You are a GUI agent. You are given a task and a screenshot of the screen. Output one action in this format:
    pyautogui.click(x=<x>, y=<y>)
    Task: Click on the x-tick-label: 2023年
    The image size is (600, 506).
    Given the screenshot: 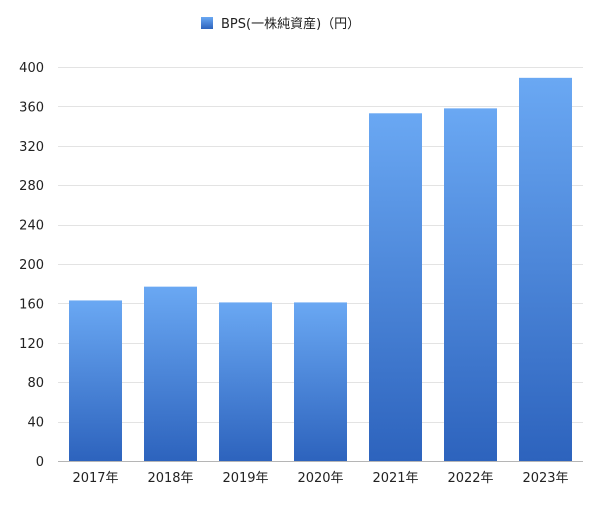 What is the action you would take?
    pyautogui.click(x=545, y=478)
    